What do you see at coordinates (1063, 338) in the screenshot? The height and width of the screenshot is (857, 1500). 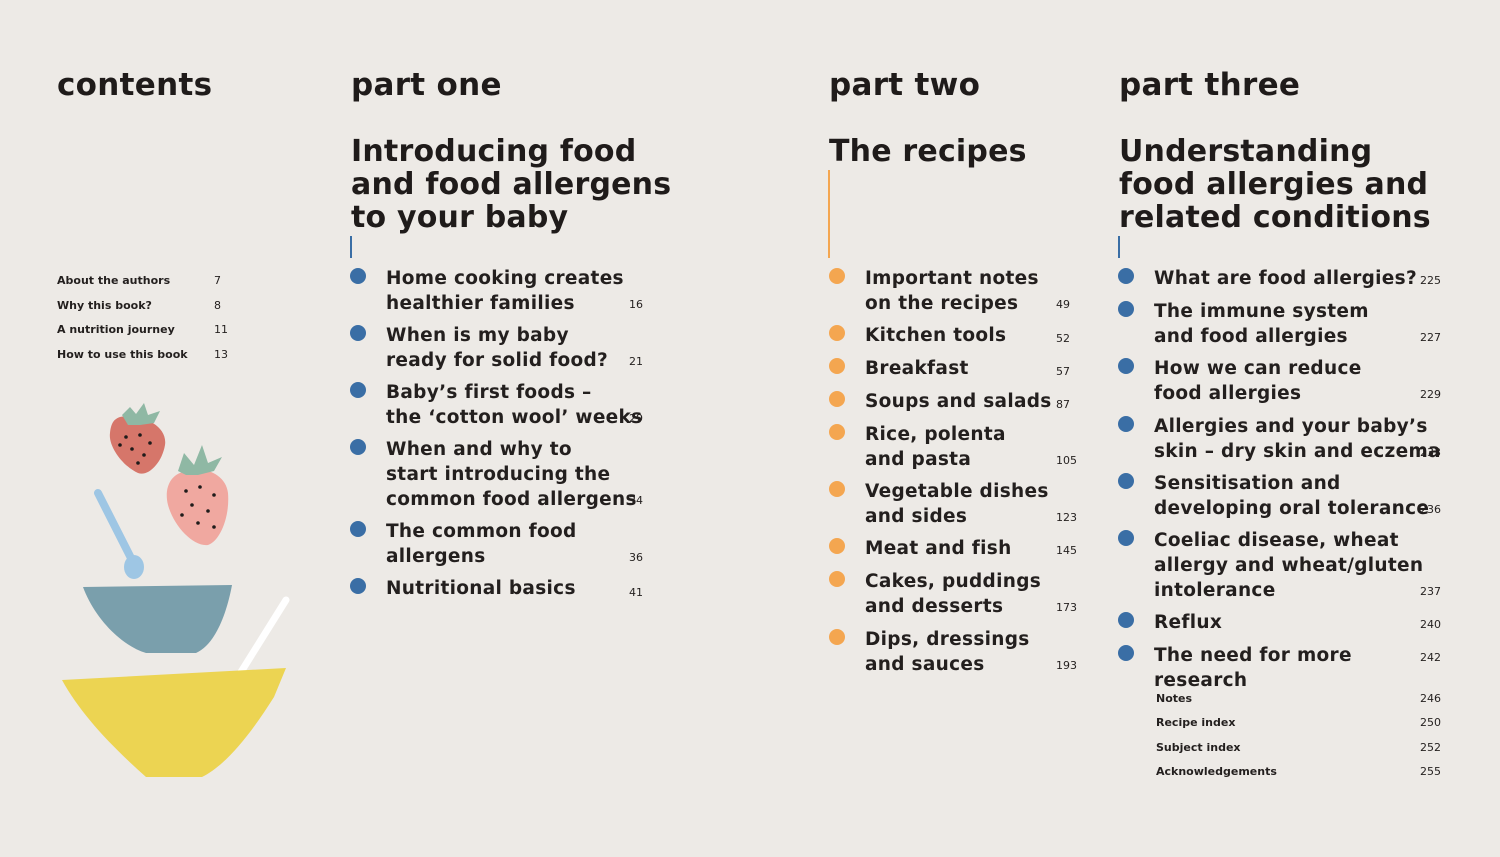 I see `toc-entry-page: 52` at bounding box center [1063, 338].